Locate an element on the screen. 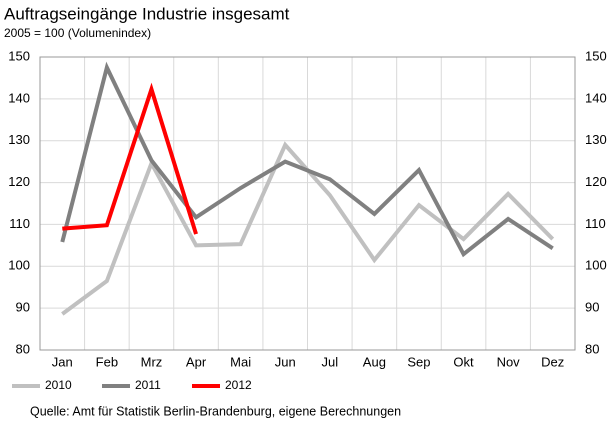  y2-tick-label: 110 is located at coordinates (595, 223).